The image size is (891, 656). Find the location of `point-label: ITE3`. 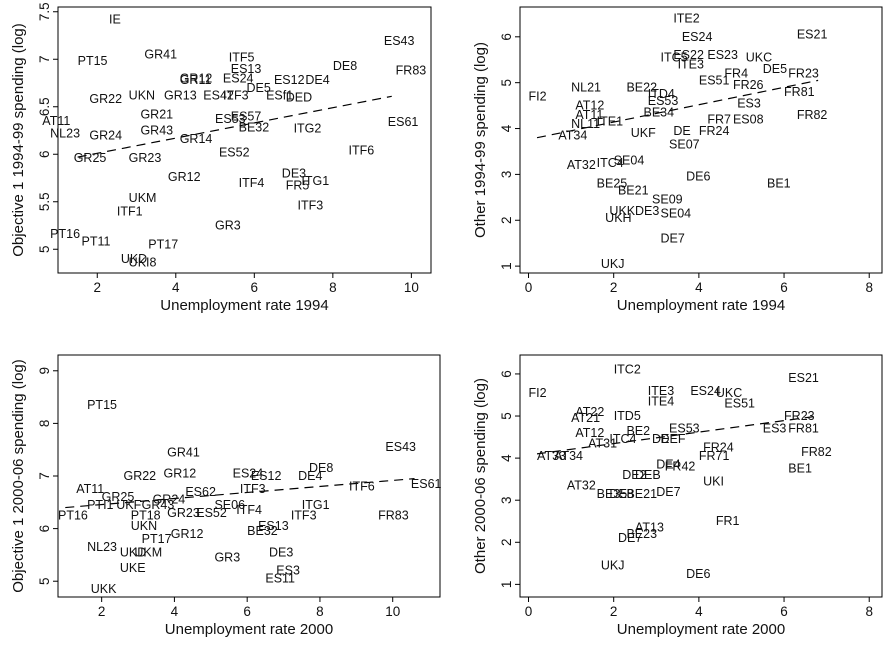

point-label: ITE3 is located at coordinates (661, 391).